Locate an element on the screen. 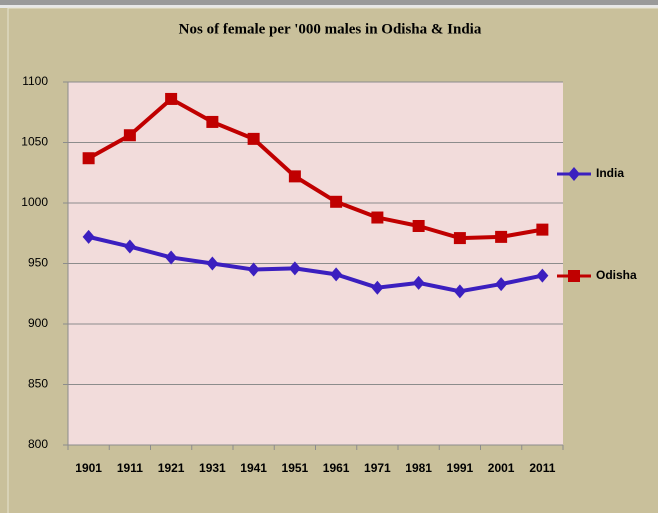  y-tick-label: 1050 is located at coordinates (34, 142).